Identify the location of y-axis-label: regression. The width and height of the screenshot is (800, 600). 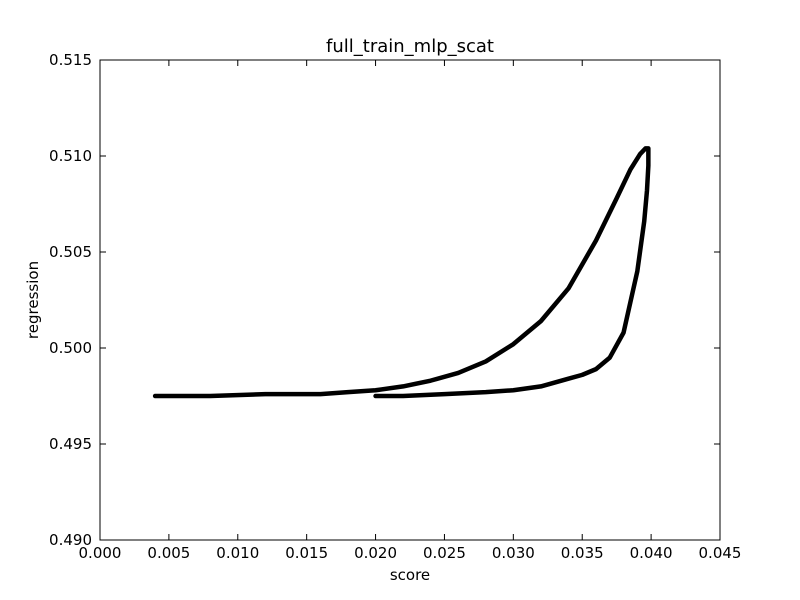
(33, 300).